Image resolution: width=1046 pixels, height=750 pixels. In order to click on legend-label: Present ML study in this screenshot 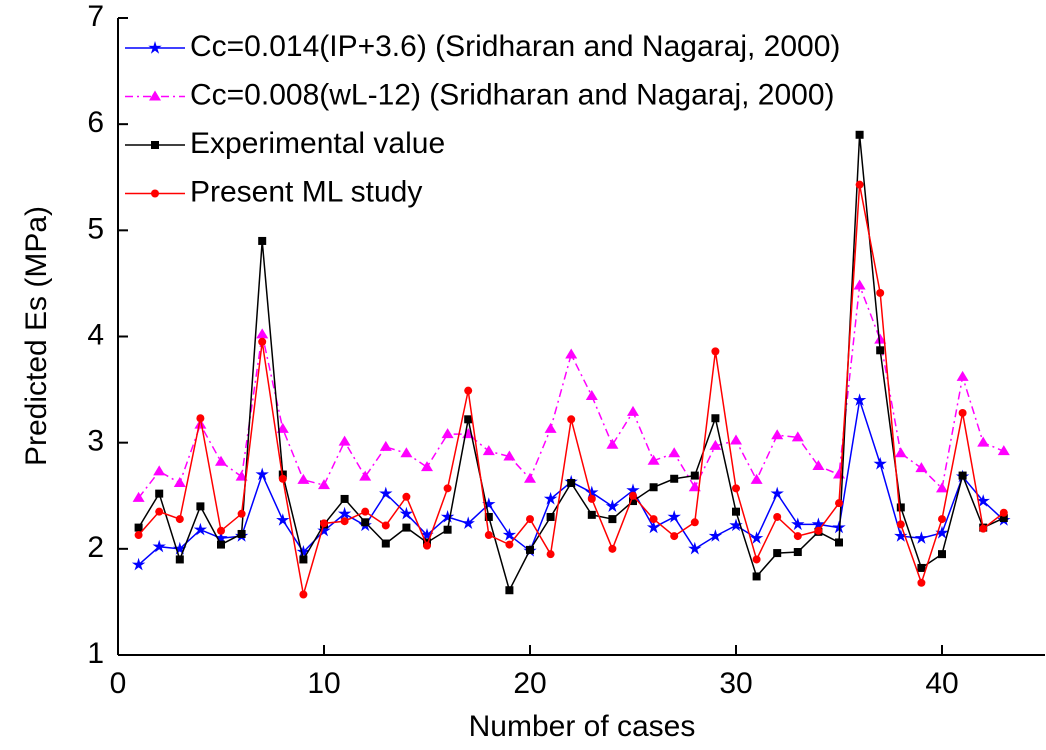, I will do `click(306, 191)`.